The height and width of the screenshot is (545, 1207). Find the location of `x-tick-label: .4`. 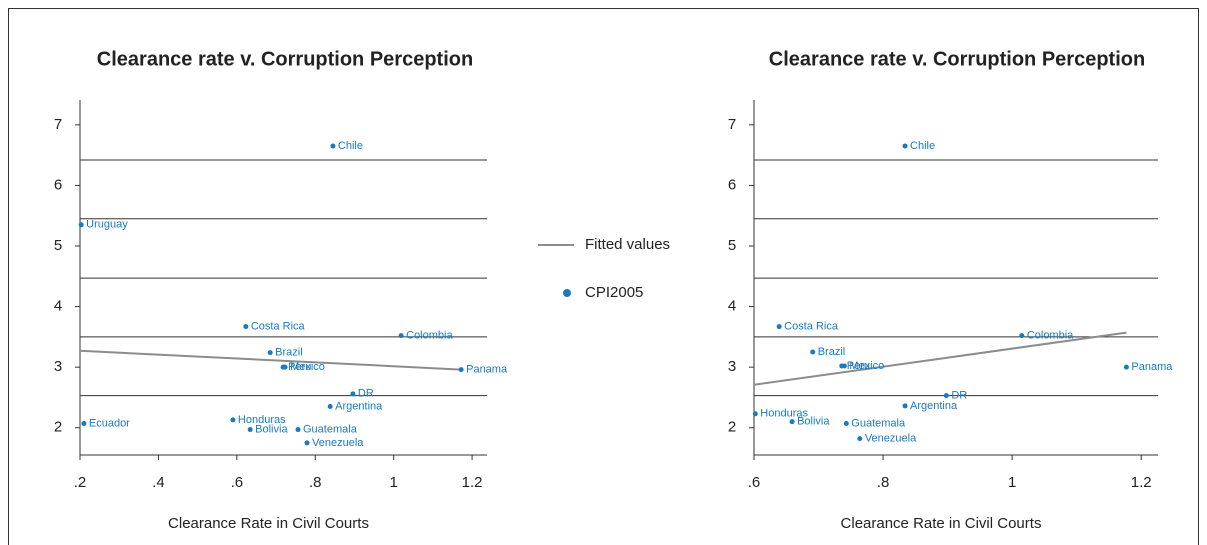

x-tick-label: .4 is located at coordinates (158, 482).